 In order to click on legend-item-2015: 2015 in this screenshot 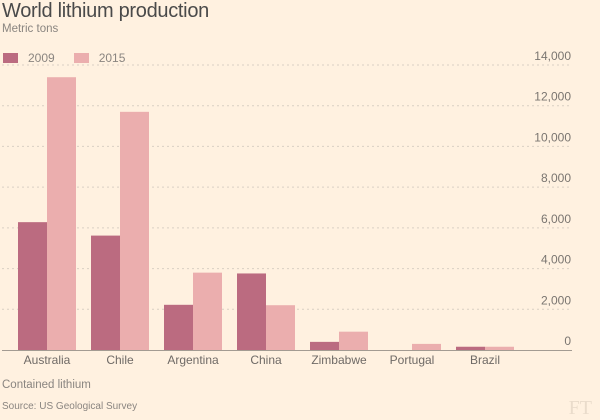, I will do `click(99, 58)`.